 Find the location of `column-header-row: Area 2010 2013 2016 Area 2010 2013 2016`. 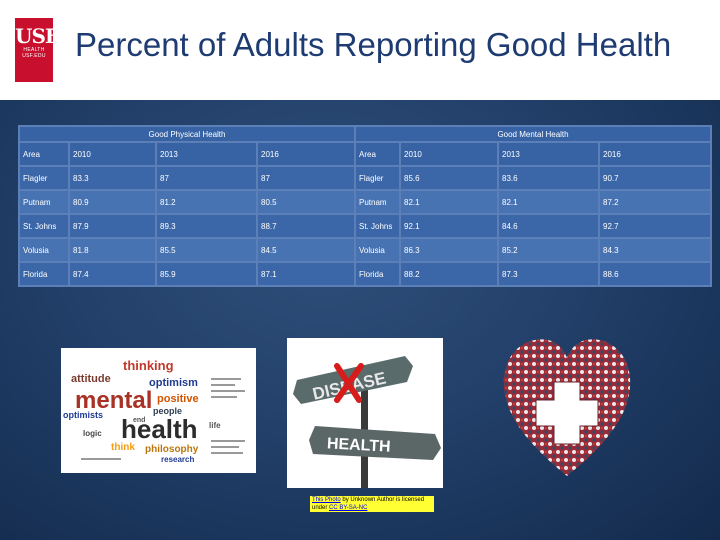

column-header-row: Area 2010 2013 2016 Area 2010 2013 2016 is located at coordinates (365, 154).